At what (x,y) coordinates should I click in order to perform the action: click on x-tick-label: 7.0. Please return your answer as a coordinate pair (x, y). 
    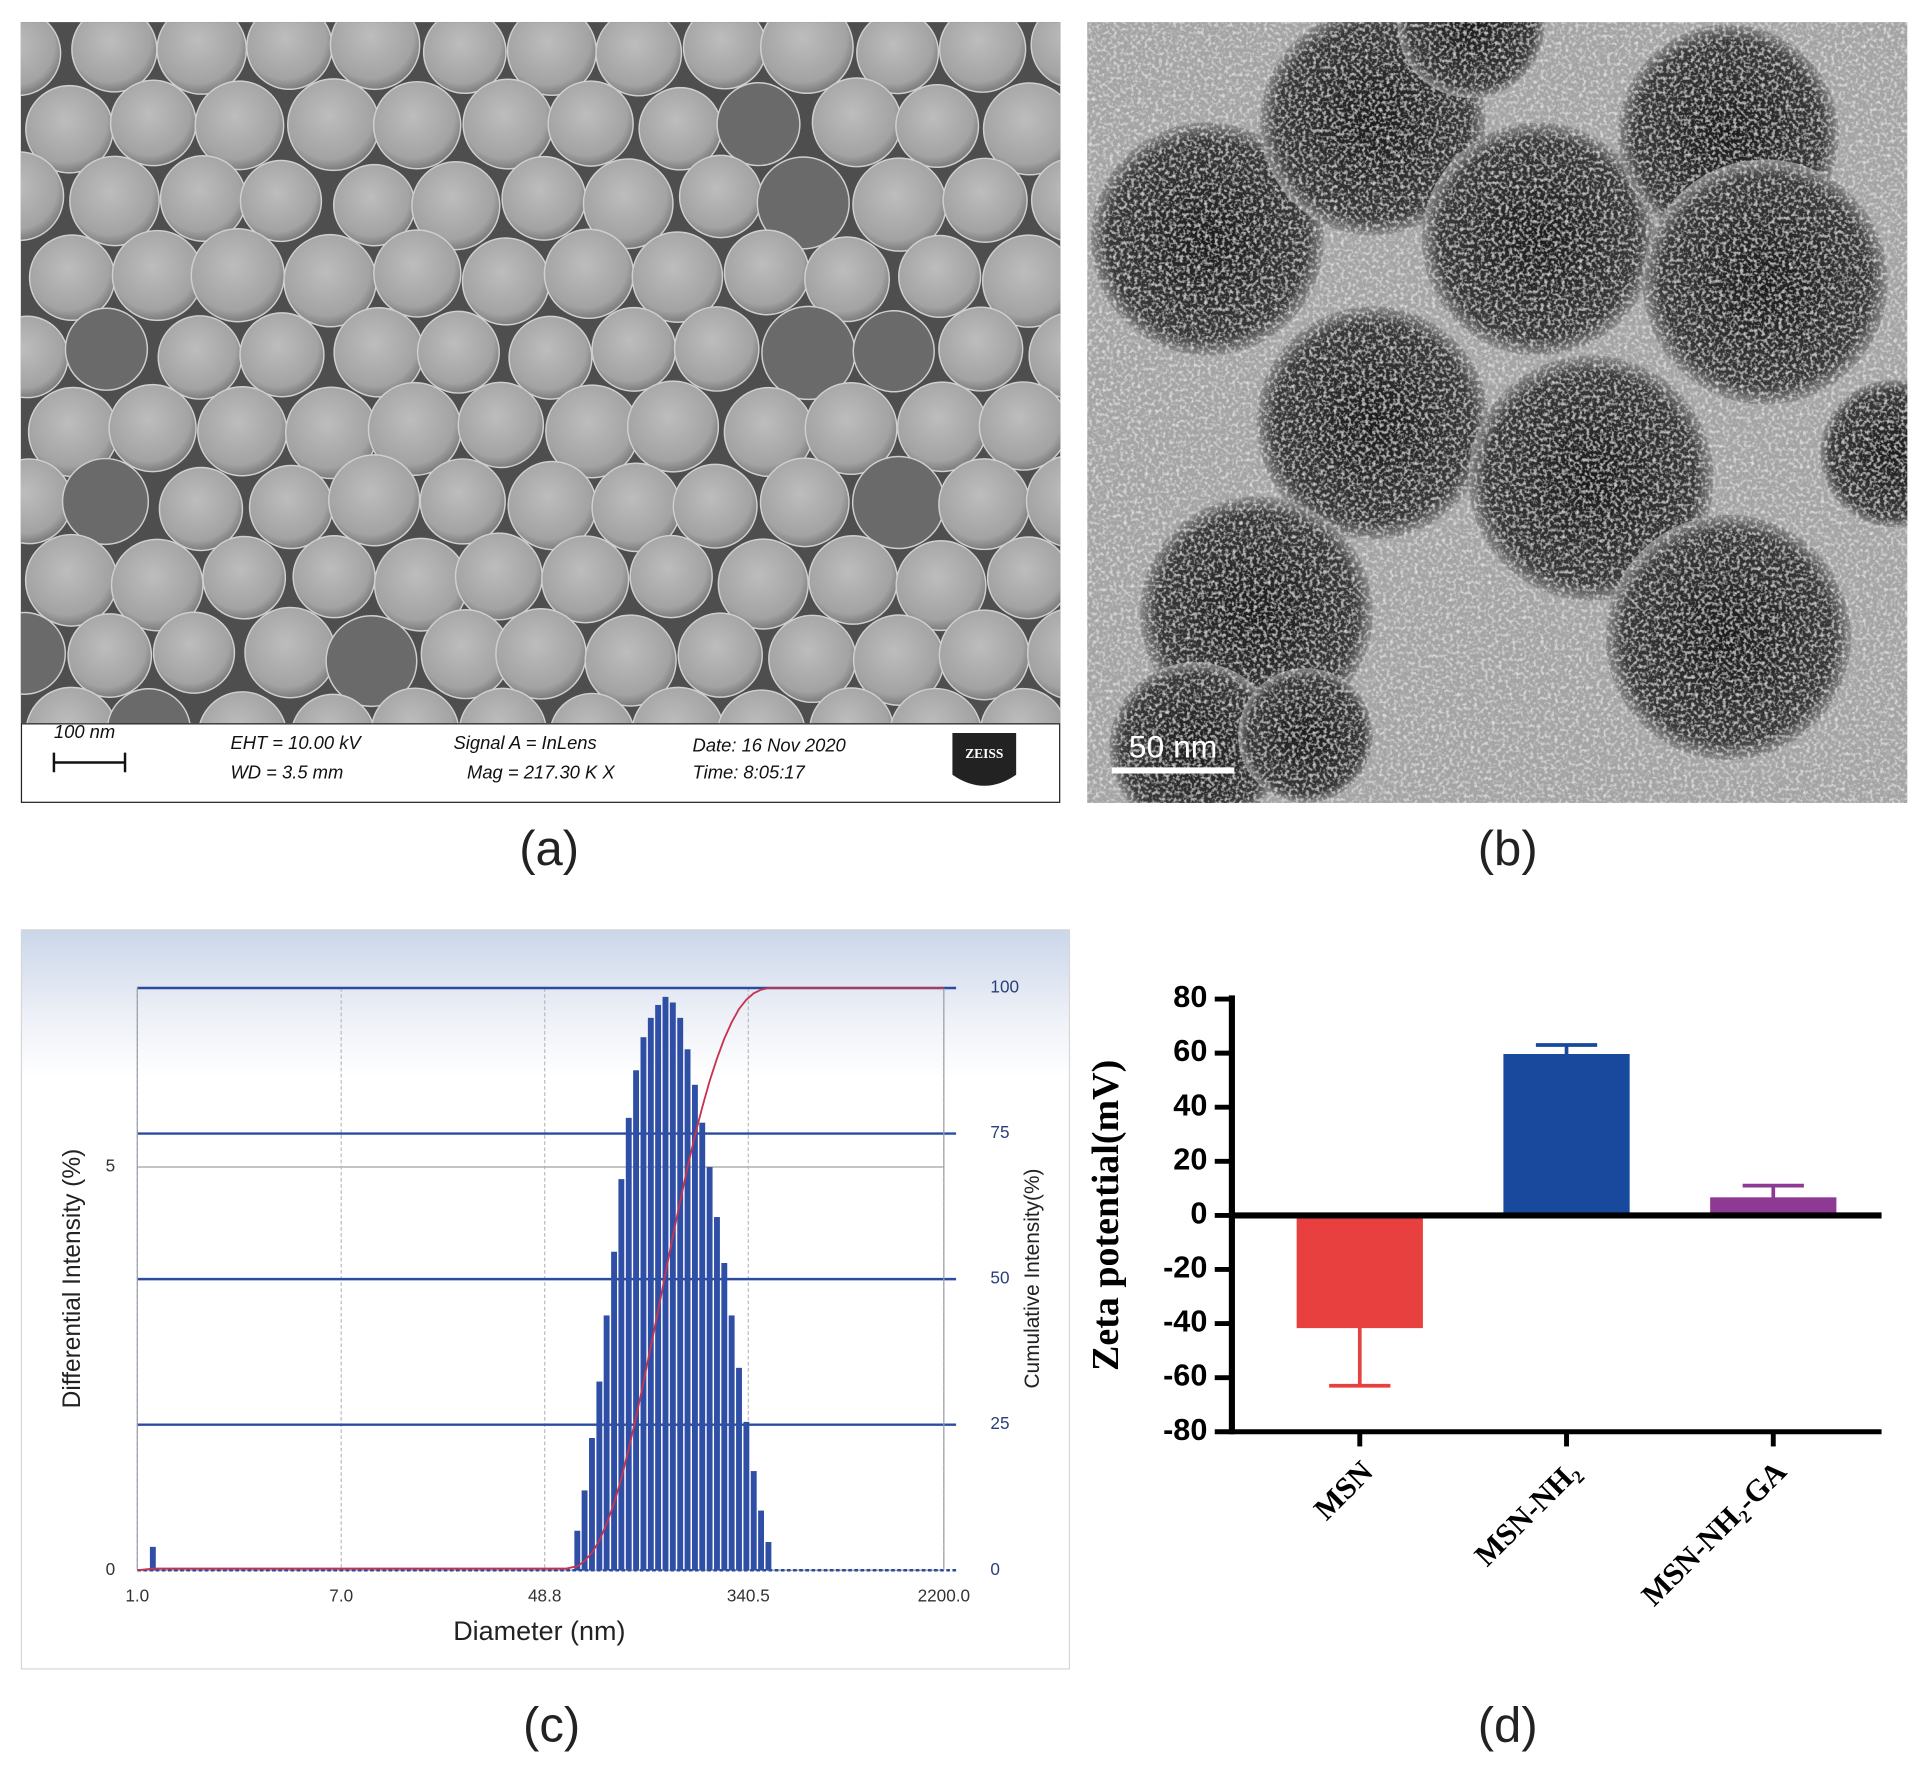
    Looking at the image, I should click on (341, 1596).